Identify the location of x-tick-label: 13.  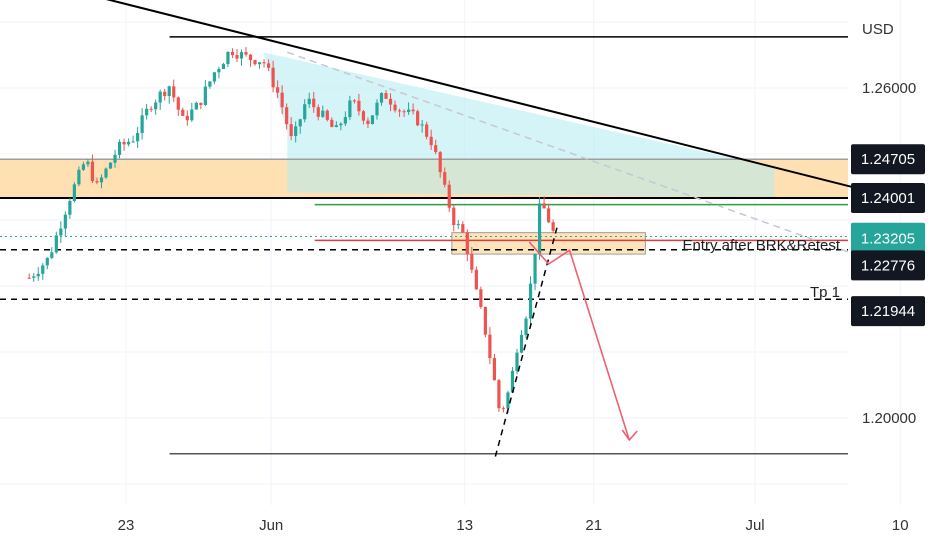
(464, 525).